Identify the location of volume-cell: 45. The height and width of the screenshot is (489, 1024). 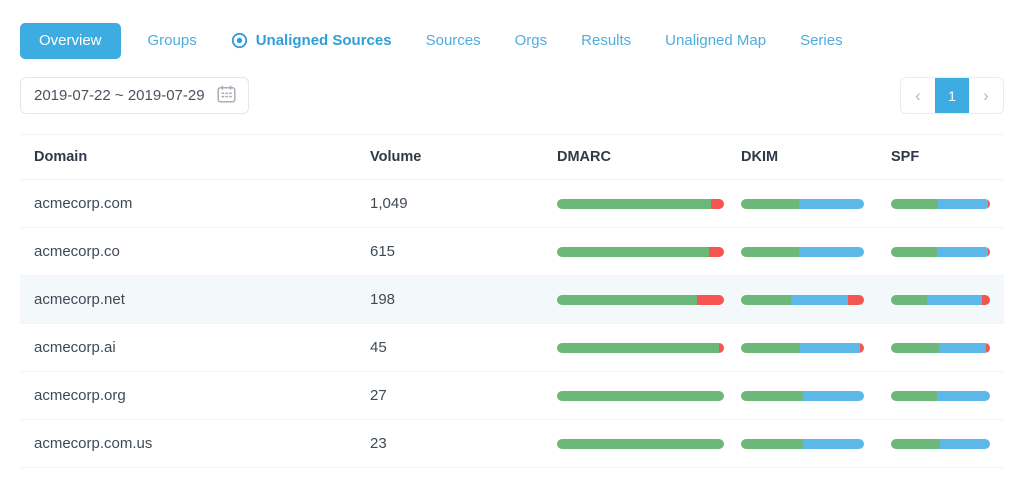
(463, 347).